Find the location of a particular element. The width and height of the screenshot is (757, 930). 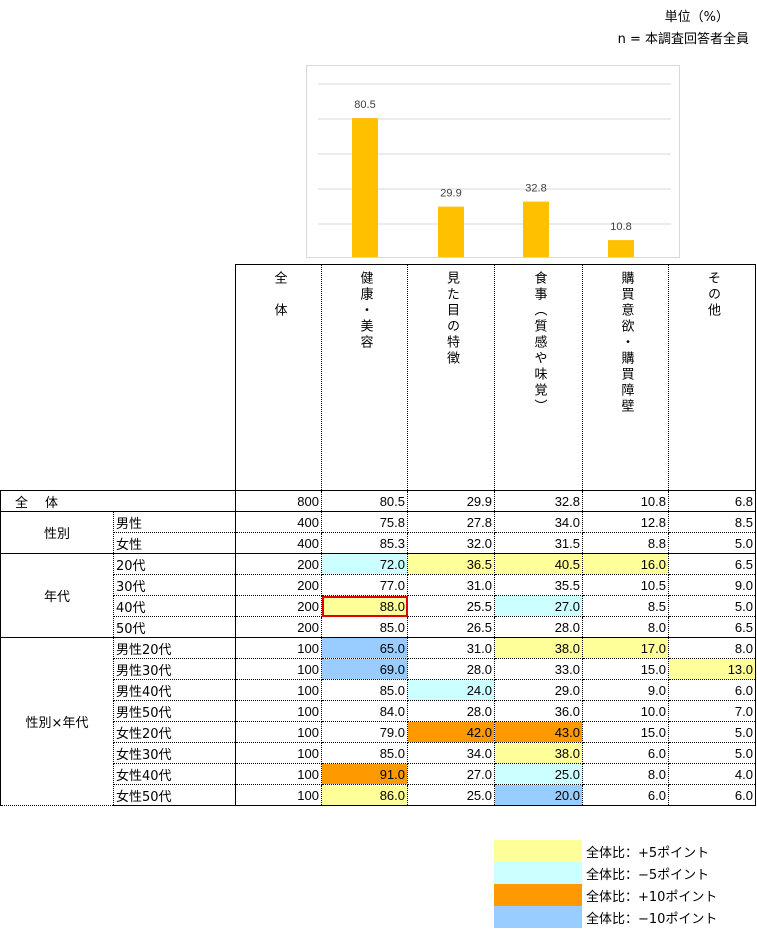

legend-item: 全体比：+10ポイント is located at coordinates (605, 895).